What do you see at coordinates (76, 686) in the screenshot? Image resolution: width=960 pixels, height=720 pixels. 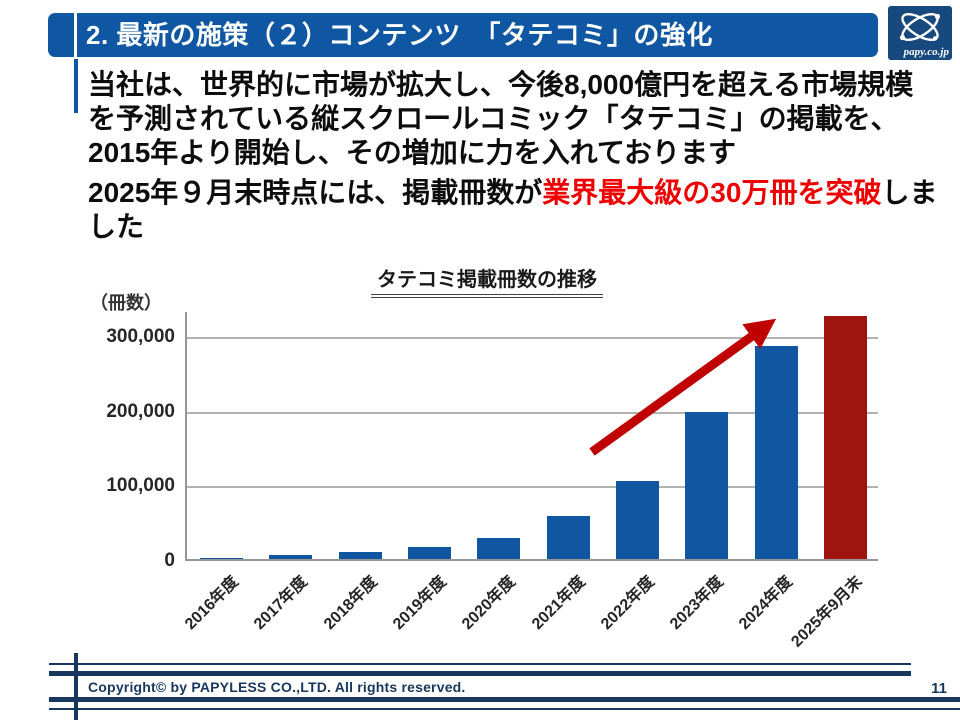 I see `footer-accent-vline` at bounding box center [76, 686].